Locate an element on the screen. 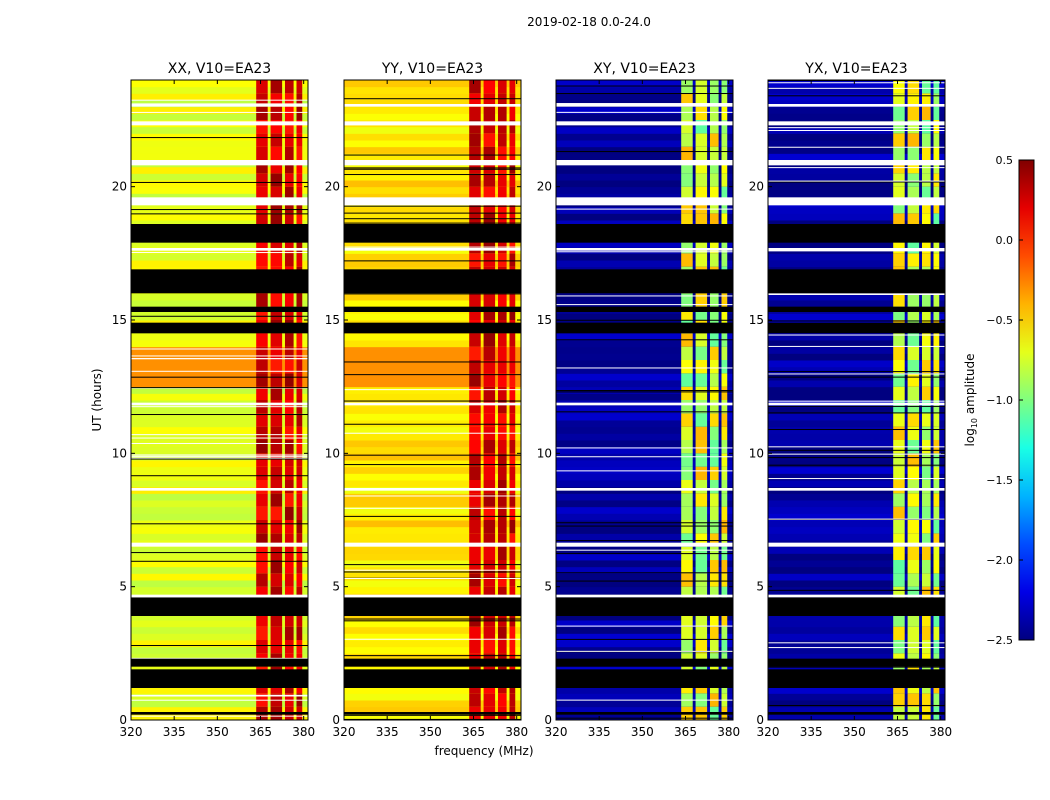  x-tick-label: 380 is located at coordinates (303, 732).